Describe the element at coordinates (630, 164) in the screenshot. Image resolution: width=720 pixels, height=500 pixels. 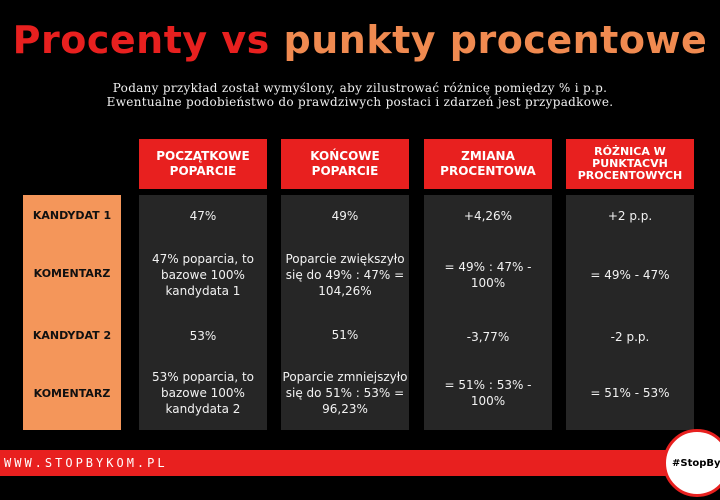
I see `header-pp-difference: RÓŻNICA W PUNKTACVH PROCENTOWYCH` at that location.